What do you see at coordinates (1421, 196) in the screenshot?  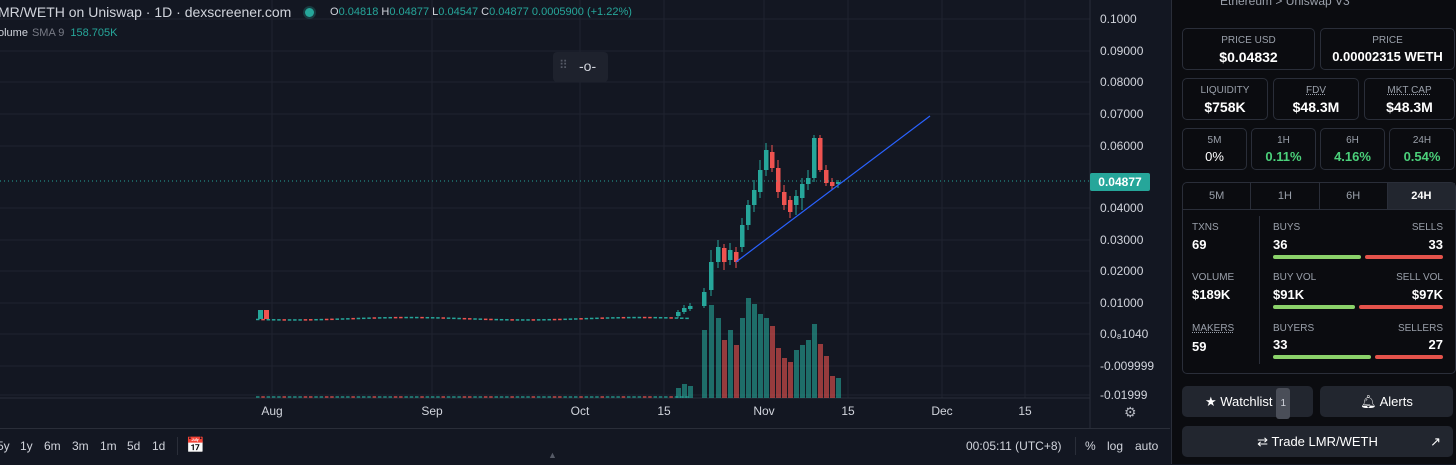 I see `tab-24h: 24H` at bounding box center [1421, 196].